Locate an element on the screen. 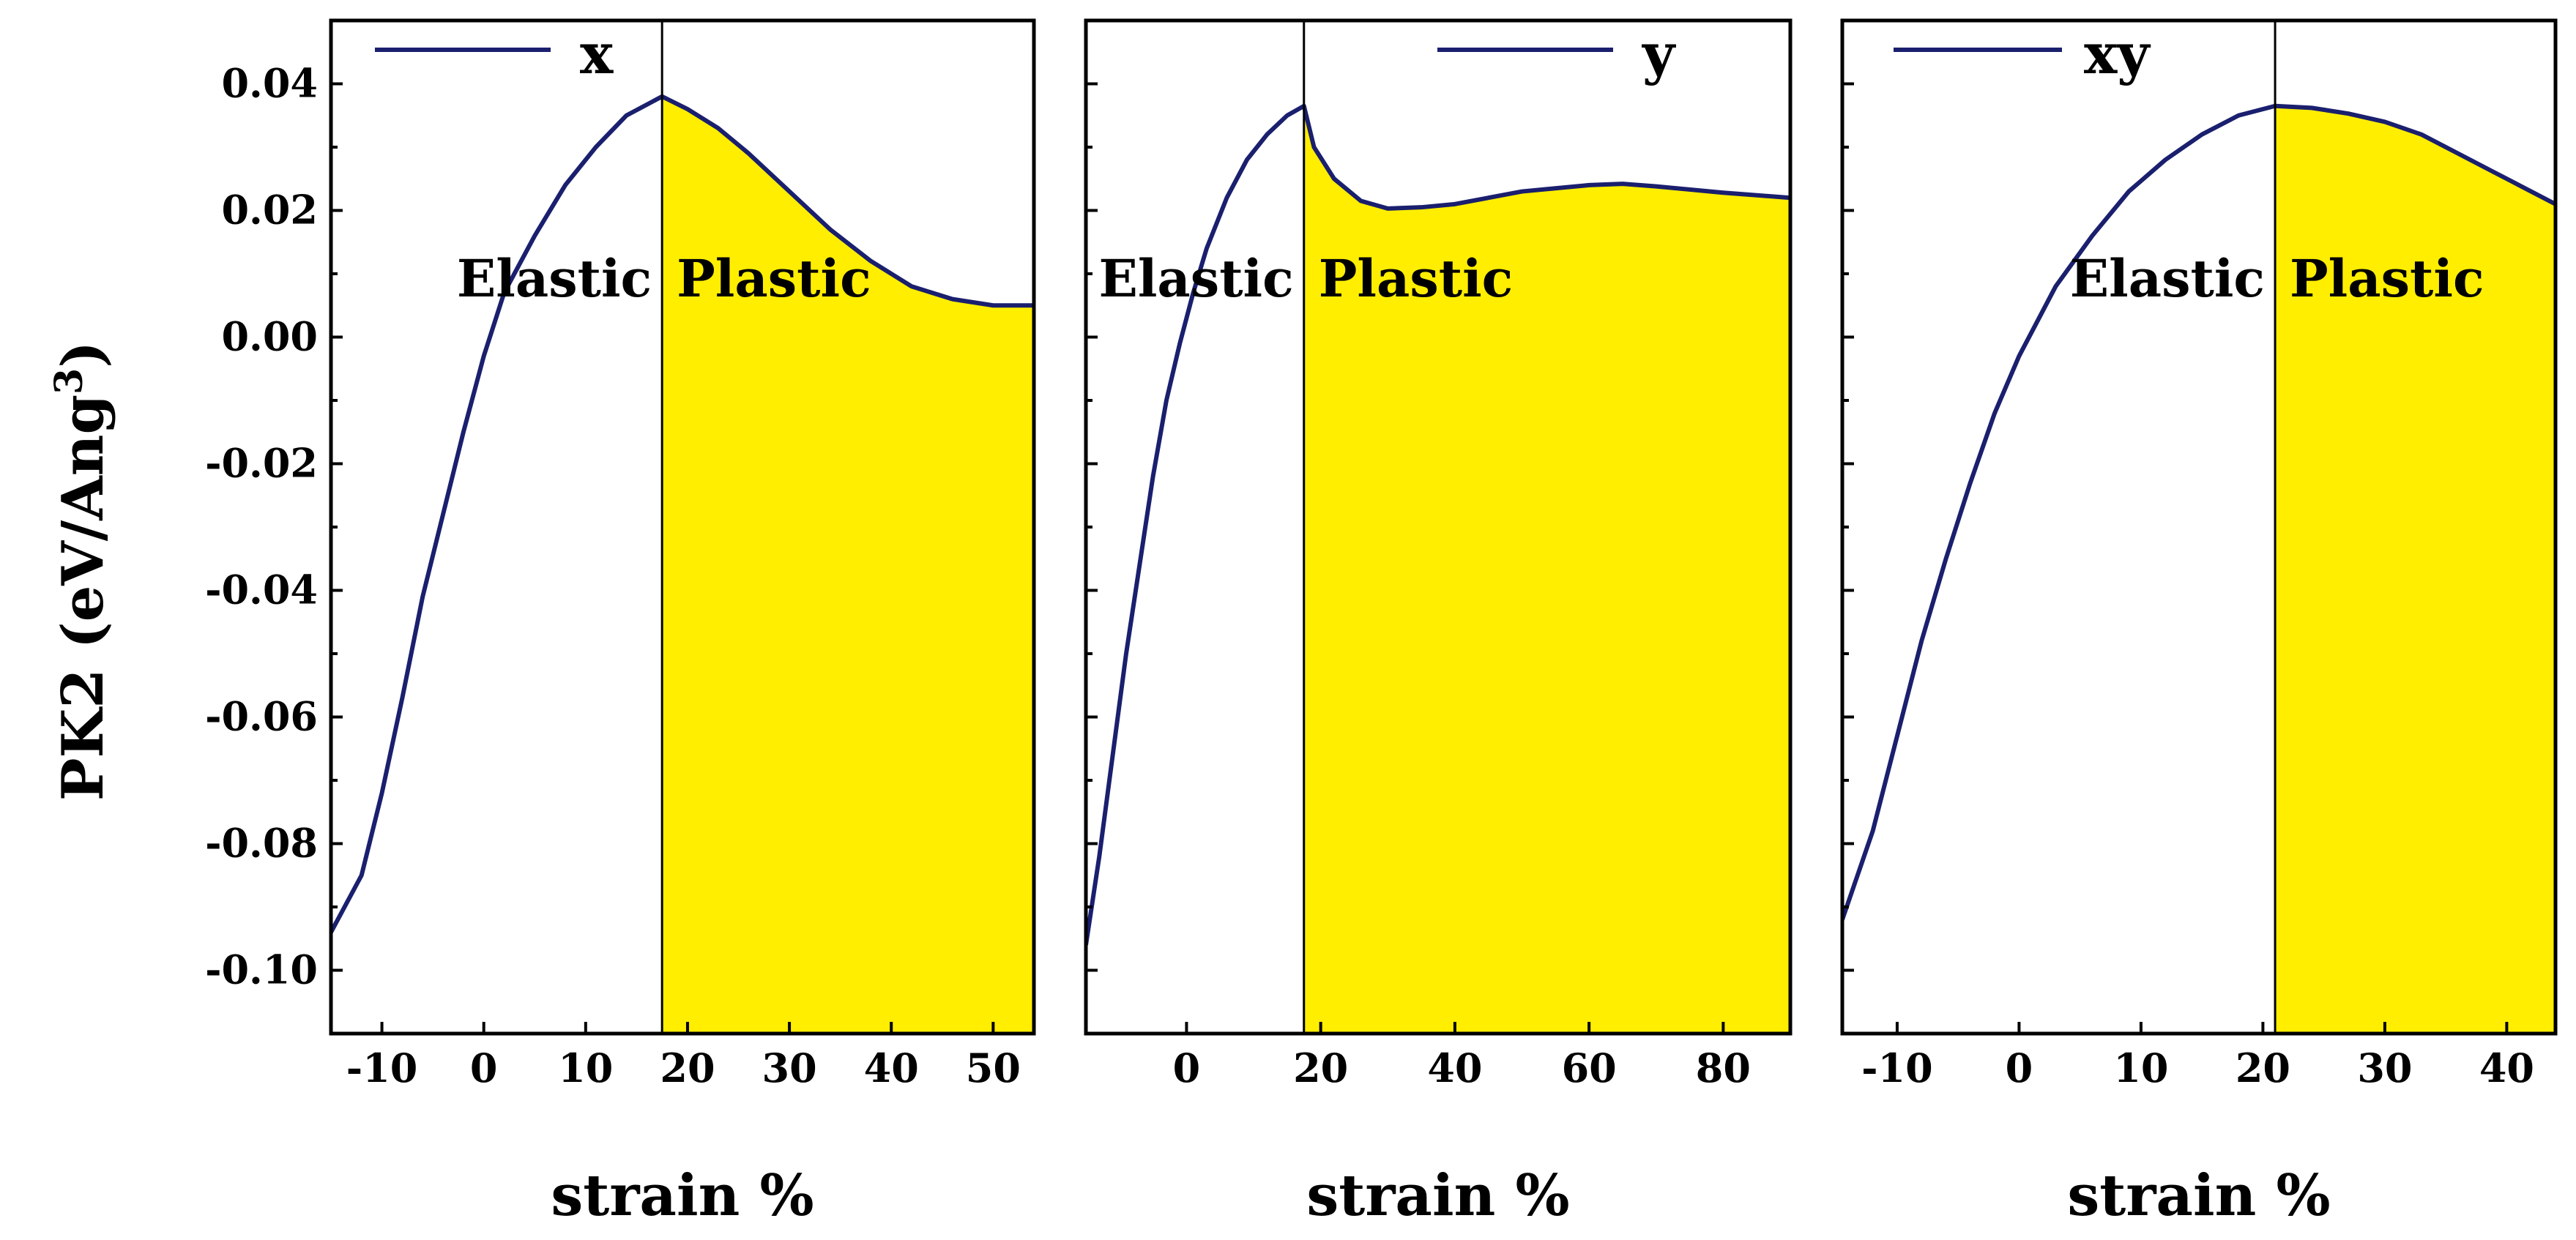  legend-label: y is located at coordinates (1659, 54).